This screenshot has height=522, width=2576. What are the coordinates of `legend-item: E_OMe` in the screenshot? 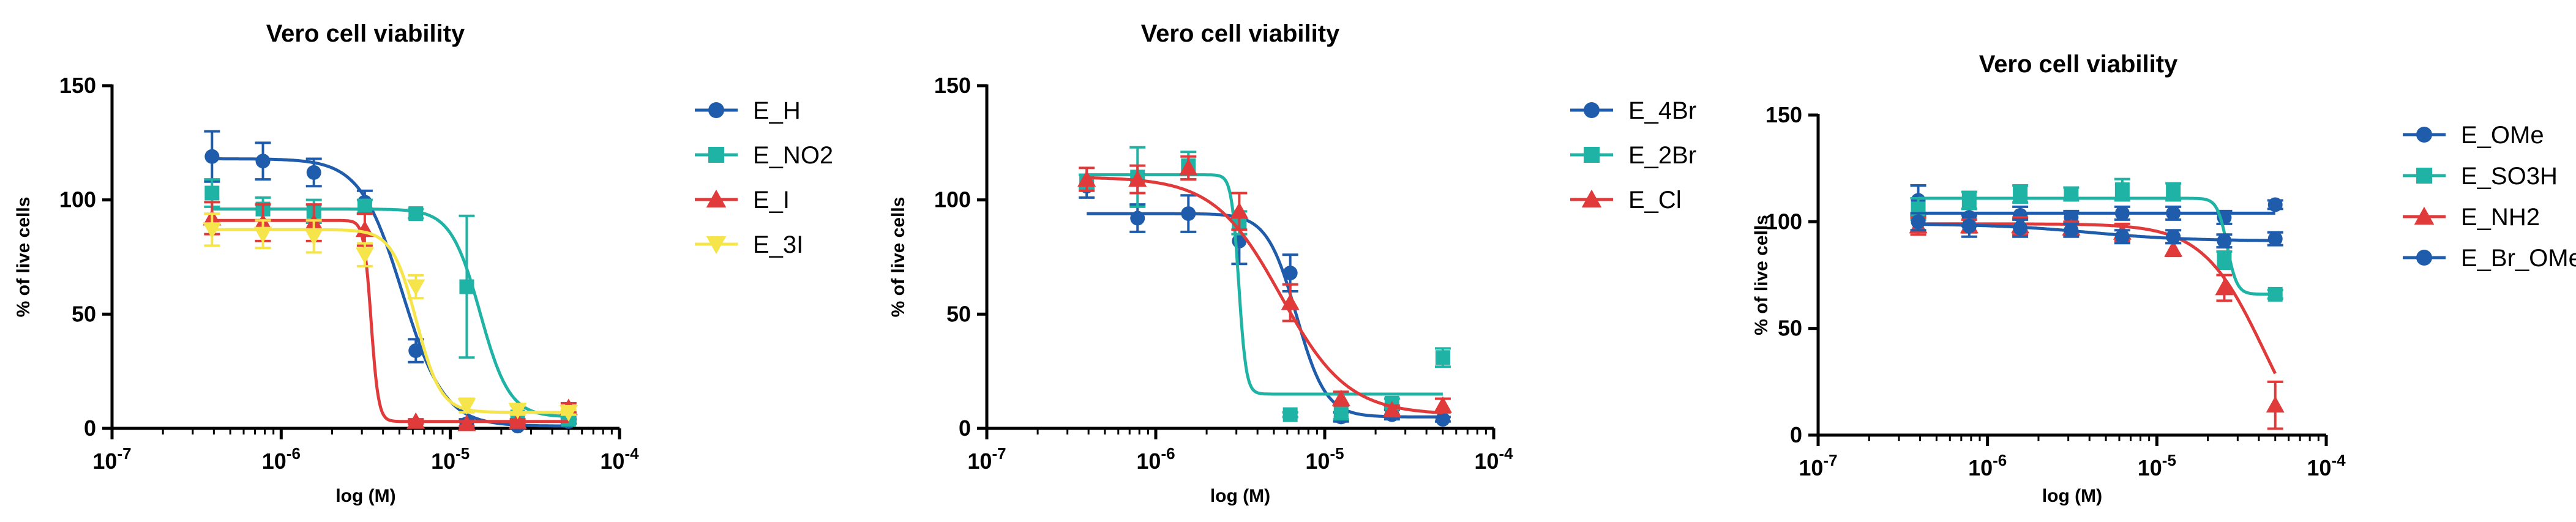 It's located at (2473, 135).